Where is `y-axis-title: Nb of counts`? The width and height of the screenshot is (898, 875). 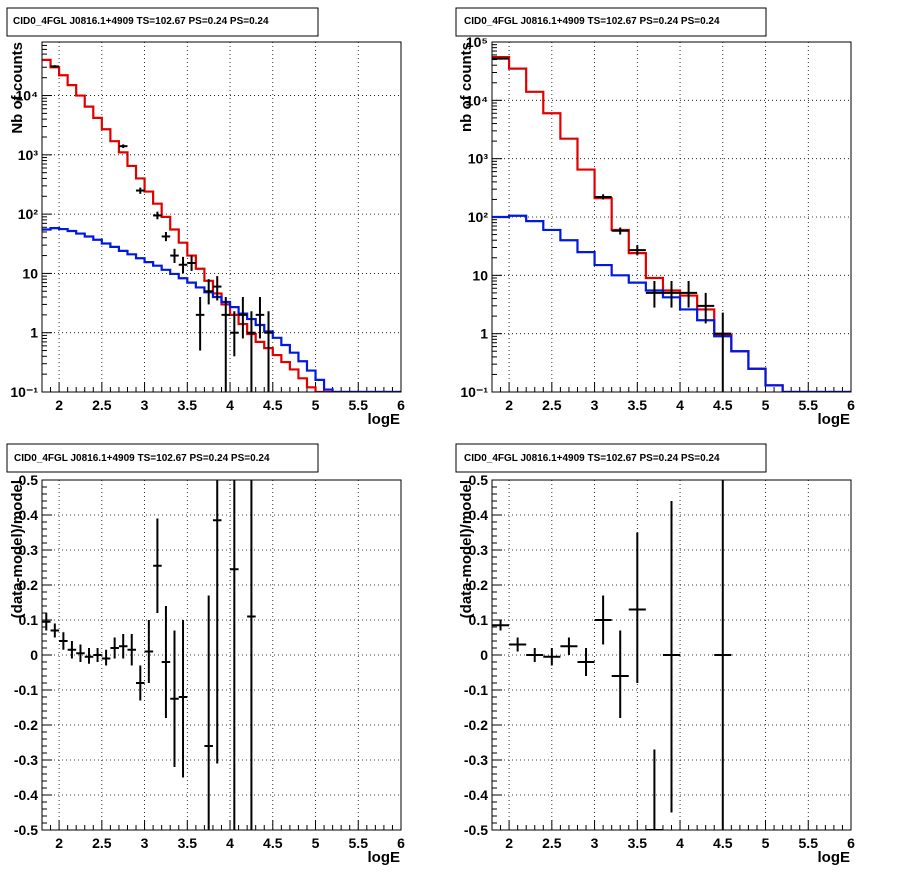 y-axis-title: Nb of counts is located at coordinates (17, 88).